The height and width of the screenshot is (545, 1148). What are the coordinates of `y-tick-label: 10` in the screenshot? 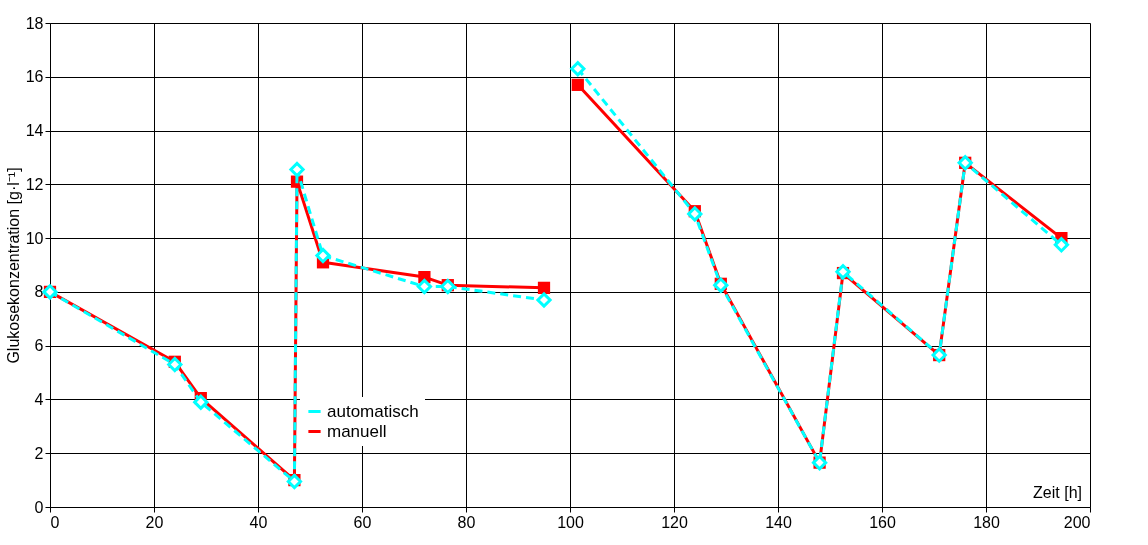 It's located at (34, 238).